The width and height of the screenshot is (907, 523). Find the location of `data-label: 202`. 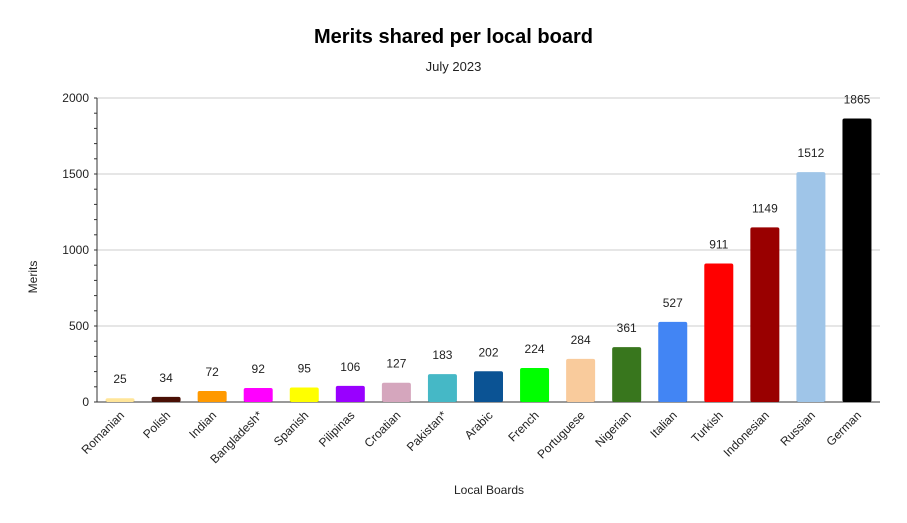

data-label: 202 is located at coordinates (488, 352).